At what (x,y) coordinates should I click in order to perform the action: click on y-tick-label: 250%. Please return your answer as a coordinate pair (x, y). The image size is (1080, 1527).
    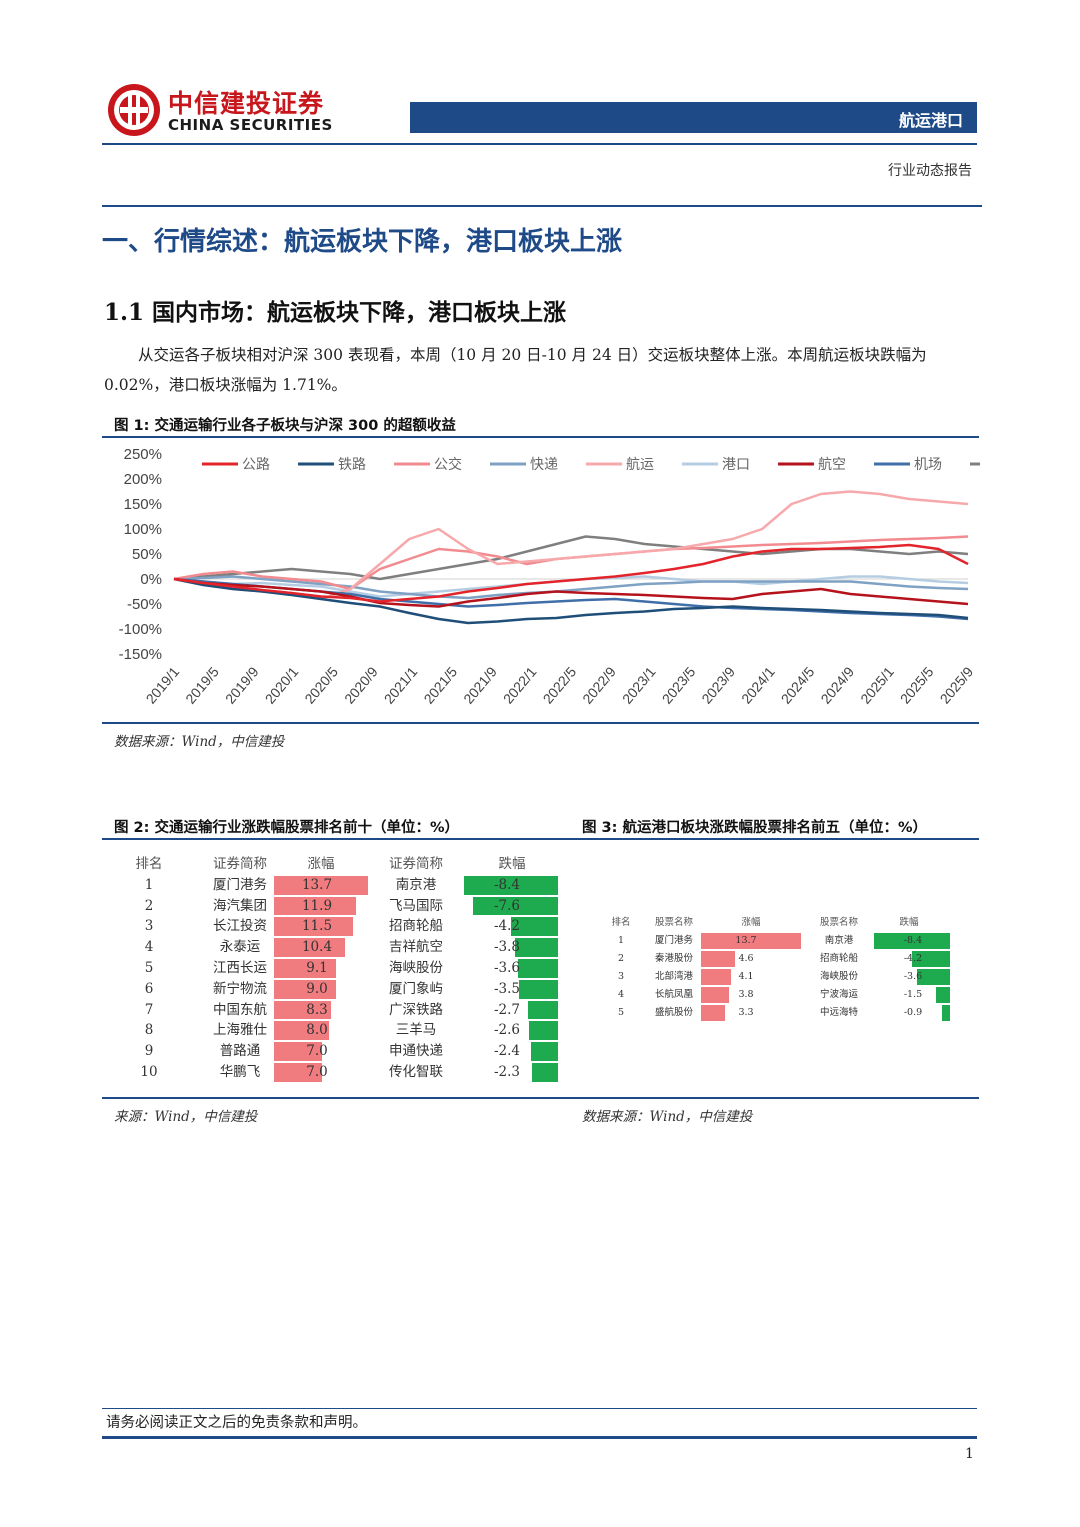
    Looking at the image, I should click on (143, 454).